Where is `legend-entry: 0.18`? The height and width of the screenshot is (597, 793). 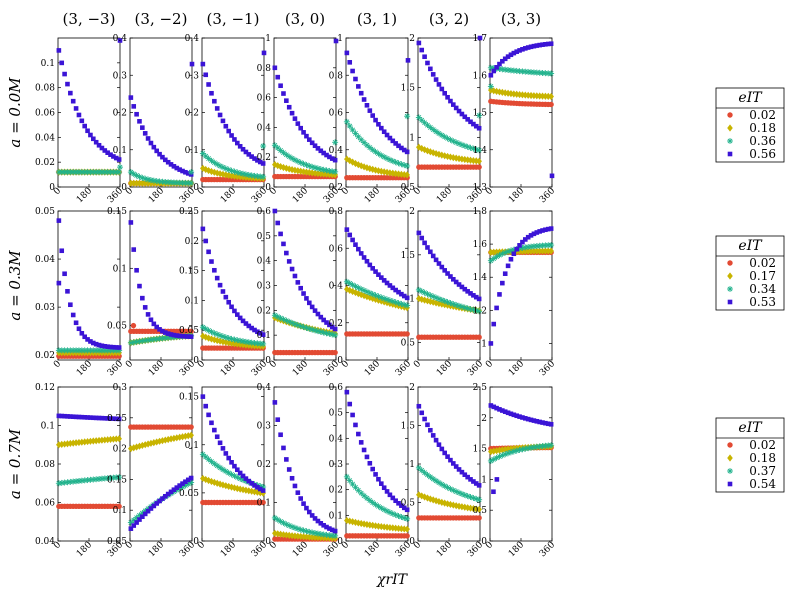
legend-entry: 0.18 is located at coordinates (762, 128).